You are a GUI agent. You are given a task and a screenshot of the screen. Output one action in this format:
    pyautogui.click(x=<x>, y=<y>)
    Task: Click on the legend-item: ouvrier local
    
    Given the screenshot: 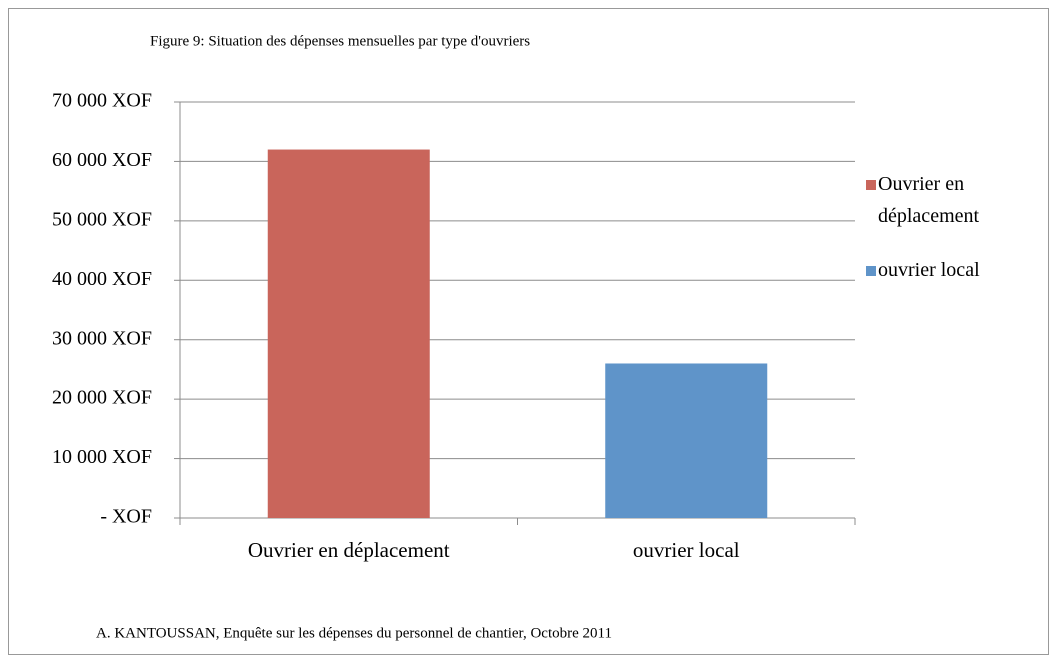 What is the action you would take?
    pyautogui.click(x=956, y=272)
    